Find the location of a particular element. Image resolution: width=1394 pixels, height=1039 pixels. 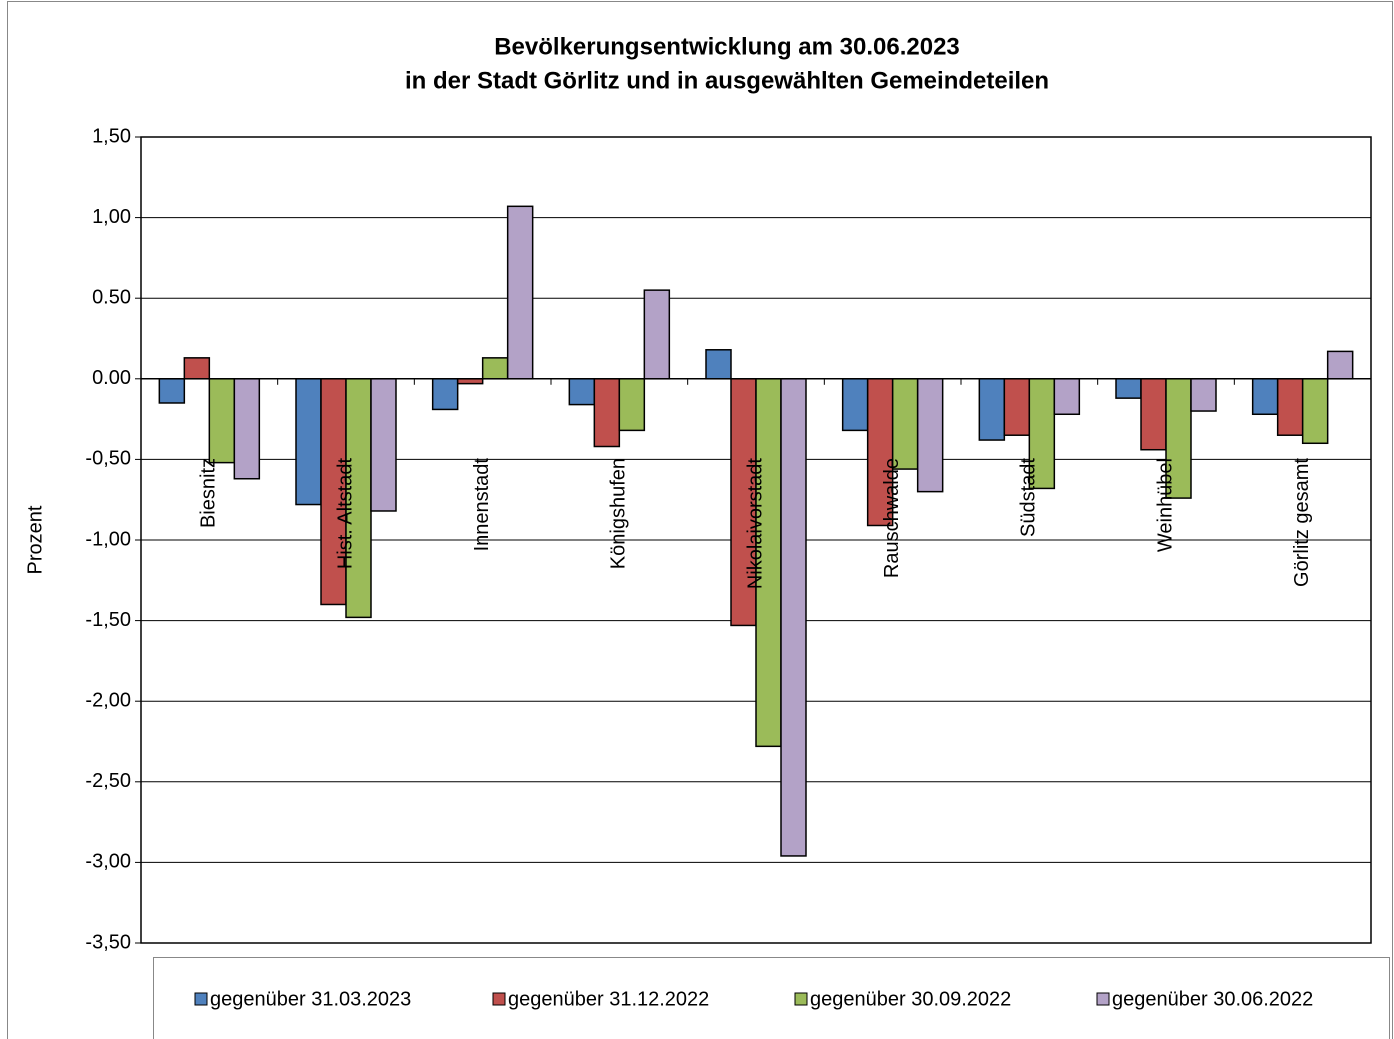

legend-label: gegenüber 31.03.2023 is located at coordinates (310, 999).